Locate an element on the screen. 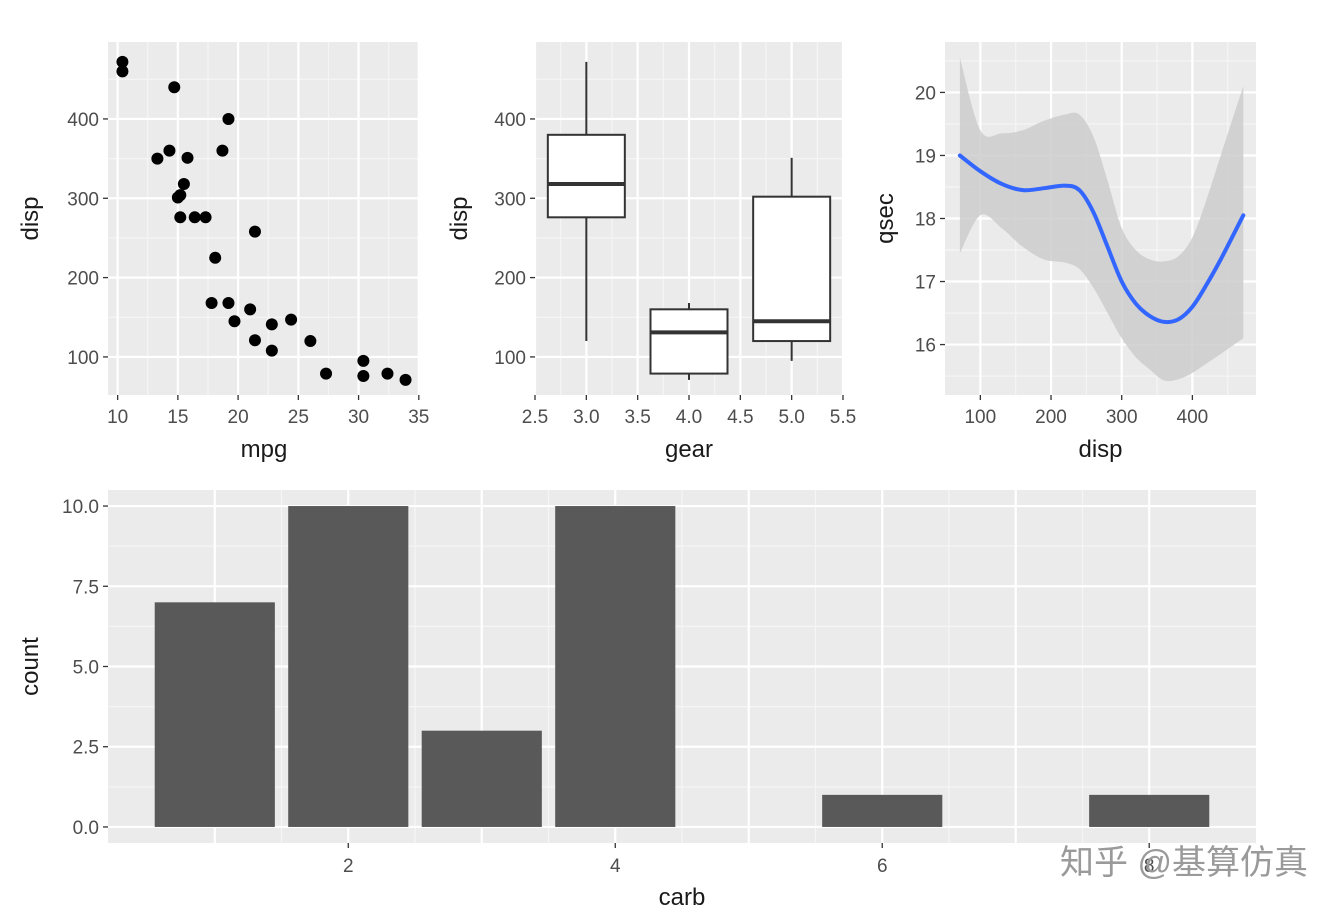 The height and width of the screenshot is (917, 1344). x-tick-label: 4.5 is located at coordinates (740, 417).